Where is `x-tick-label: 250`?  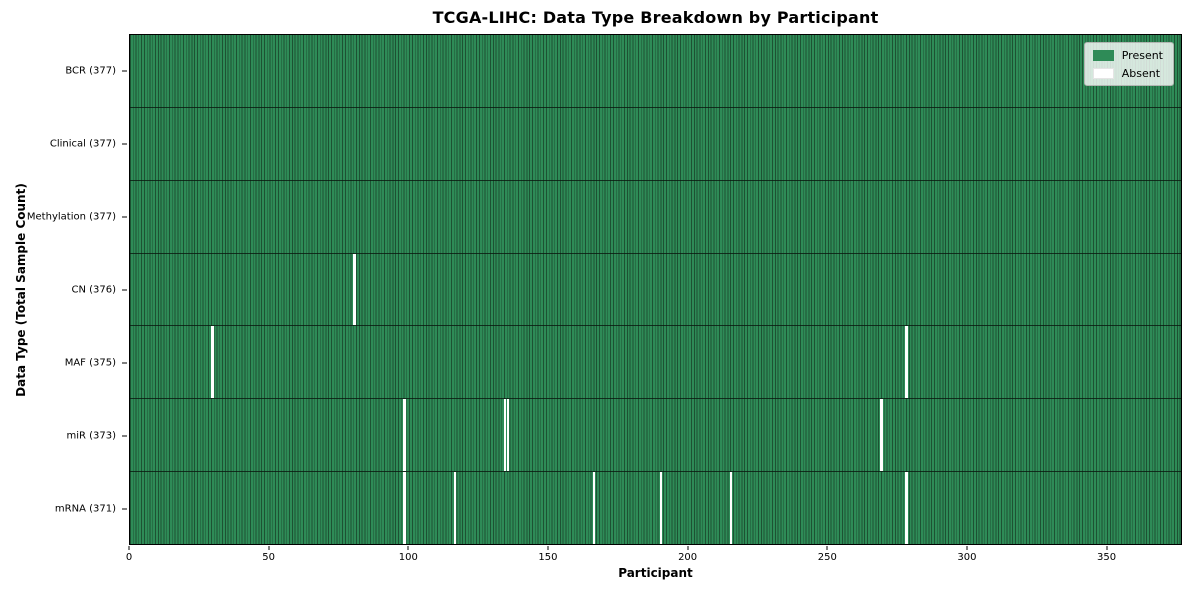 x-tick-label: 250 is located at coordinates (827, 557).